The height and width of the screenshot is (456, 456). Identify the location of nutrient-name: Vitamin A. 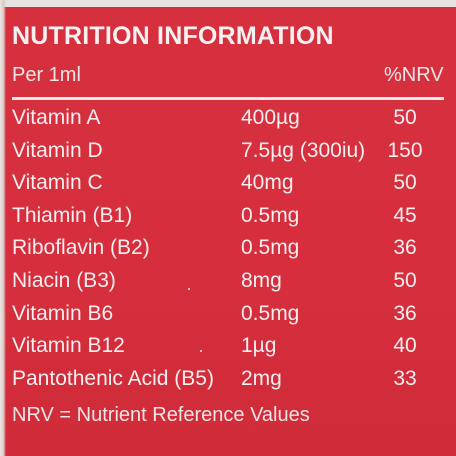
(56, 117).